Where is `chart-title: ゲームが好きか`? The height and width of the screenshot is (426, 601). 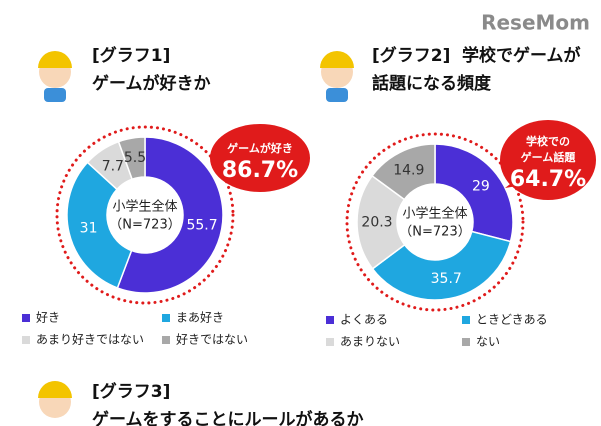
chart-title: ゲームが好きか is located at coordinates (151, 83).